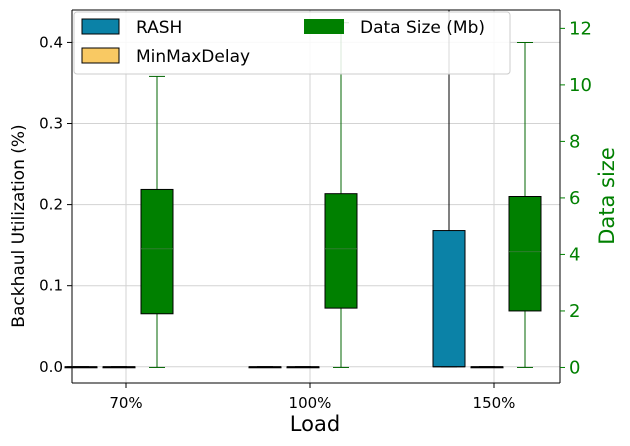 This screenshot has height=446, width=630. What do you see at coordinates (494, 403) in the screenshot?
I see `x-tick-label: 150%` at bounding box center [494, 403].